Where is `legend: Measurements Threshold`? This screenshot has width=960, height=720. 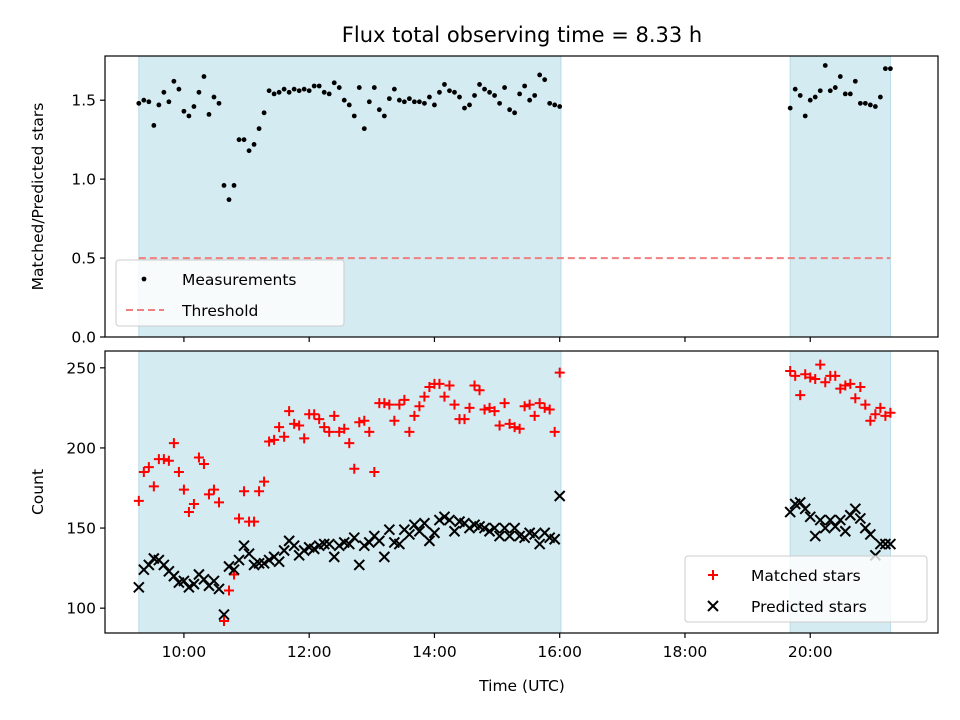
legend: Measurements Threshold is located at coordinates (230, 293).